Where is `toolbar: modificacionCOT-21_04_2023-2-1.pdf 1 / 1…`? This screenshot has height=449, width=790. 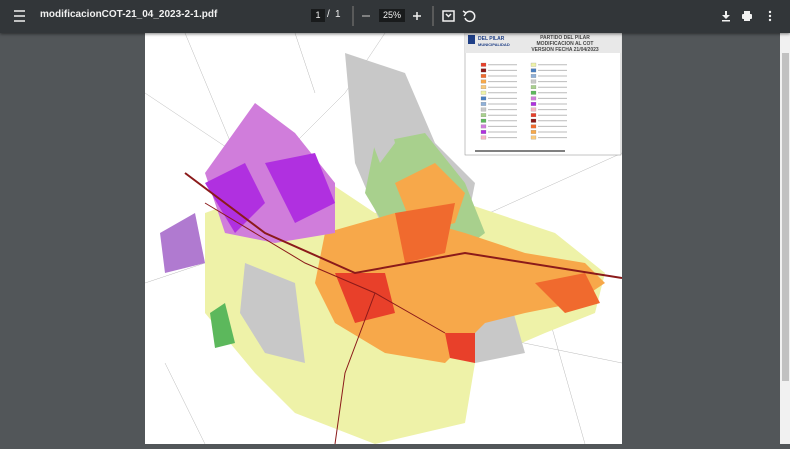
toolbar: modificacionCOT-21_04_2023-2-1.pdf 1 / 1… is located at coordinates (395, 16).